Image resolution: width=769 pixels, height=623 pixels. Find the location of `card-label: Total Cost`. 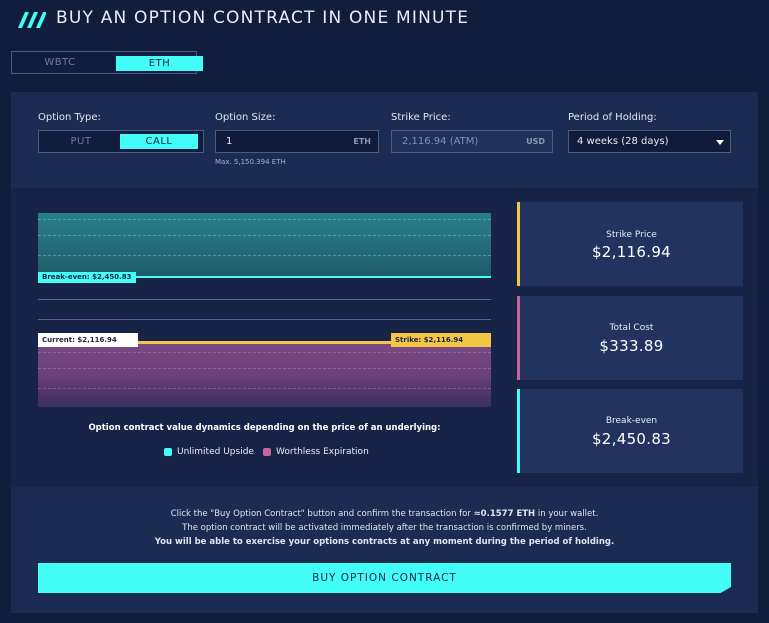

card-label: Total Cost is located at coordinates (631, 328).